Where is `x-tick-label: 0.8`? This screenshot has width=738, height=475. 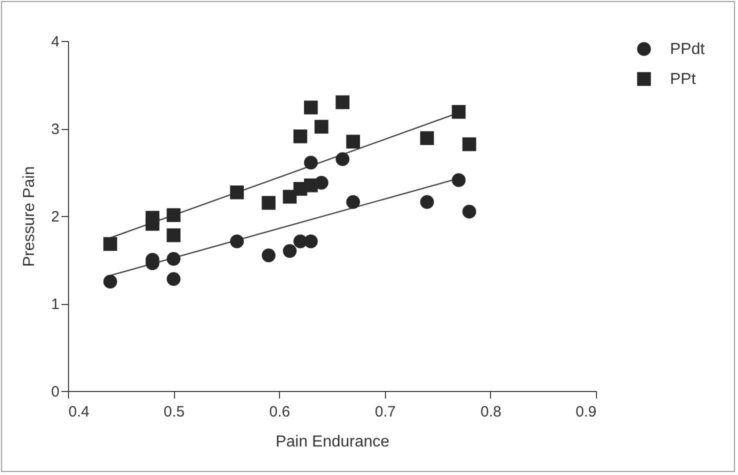
x-tick-label: 0.8 is located at coordinates (491, 412).